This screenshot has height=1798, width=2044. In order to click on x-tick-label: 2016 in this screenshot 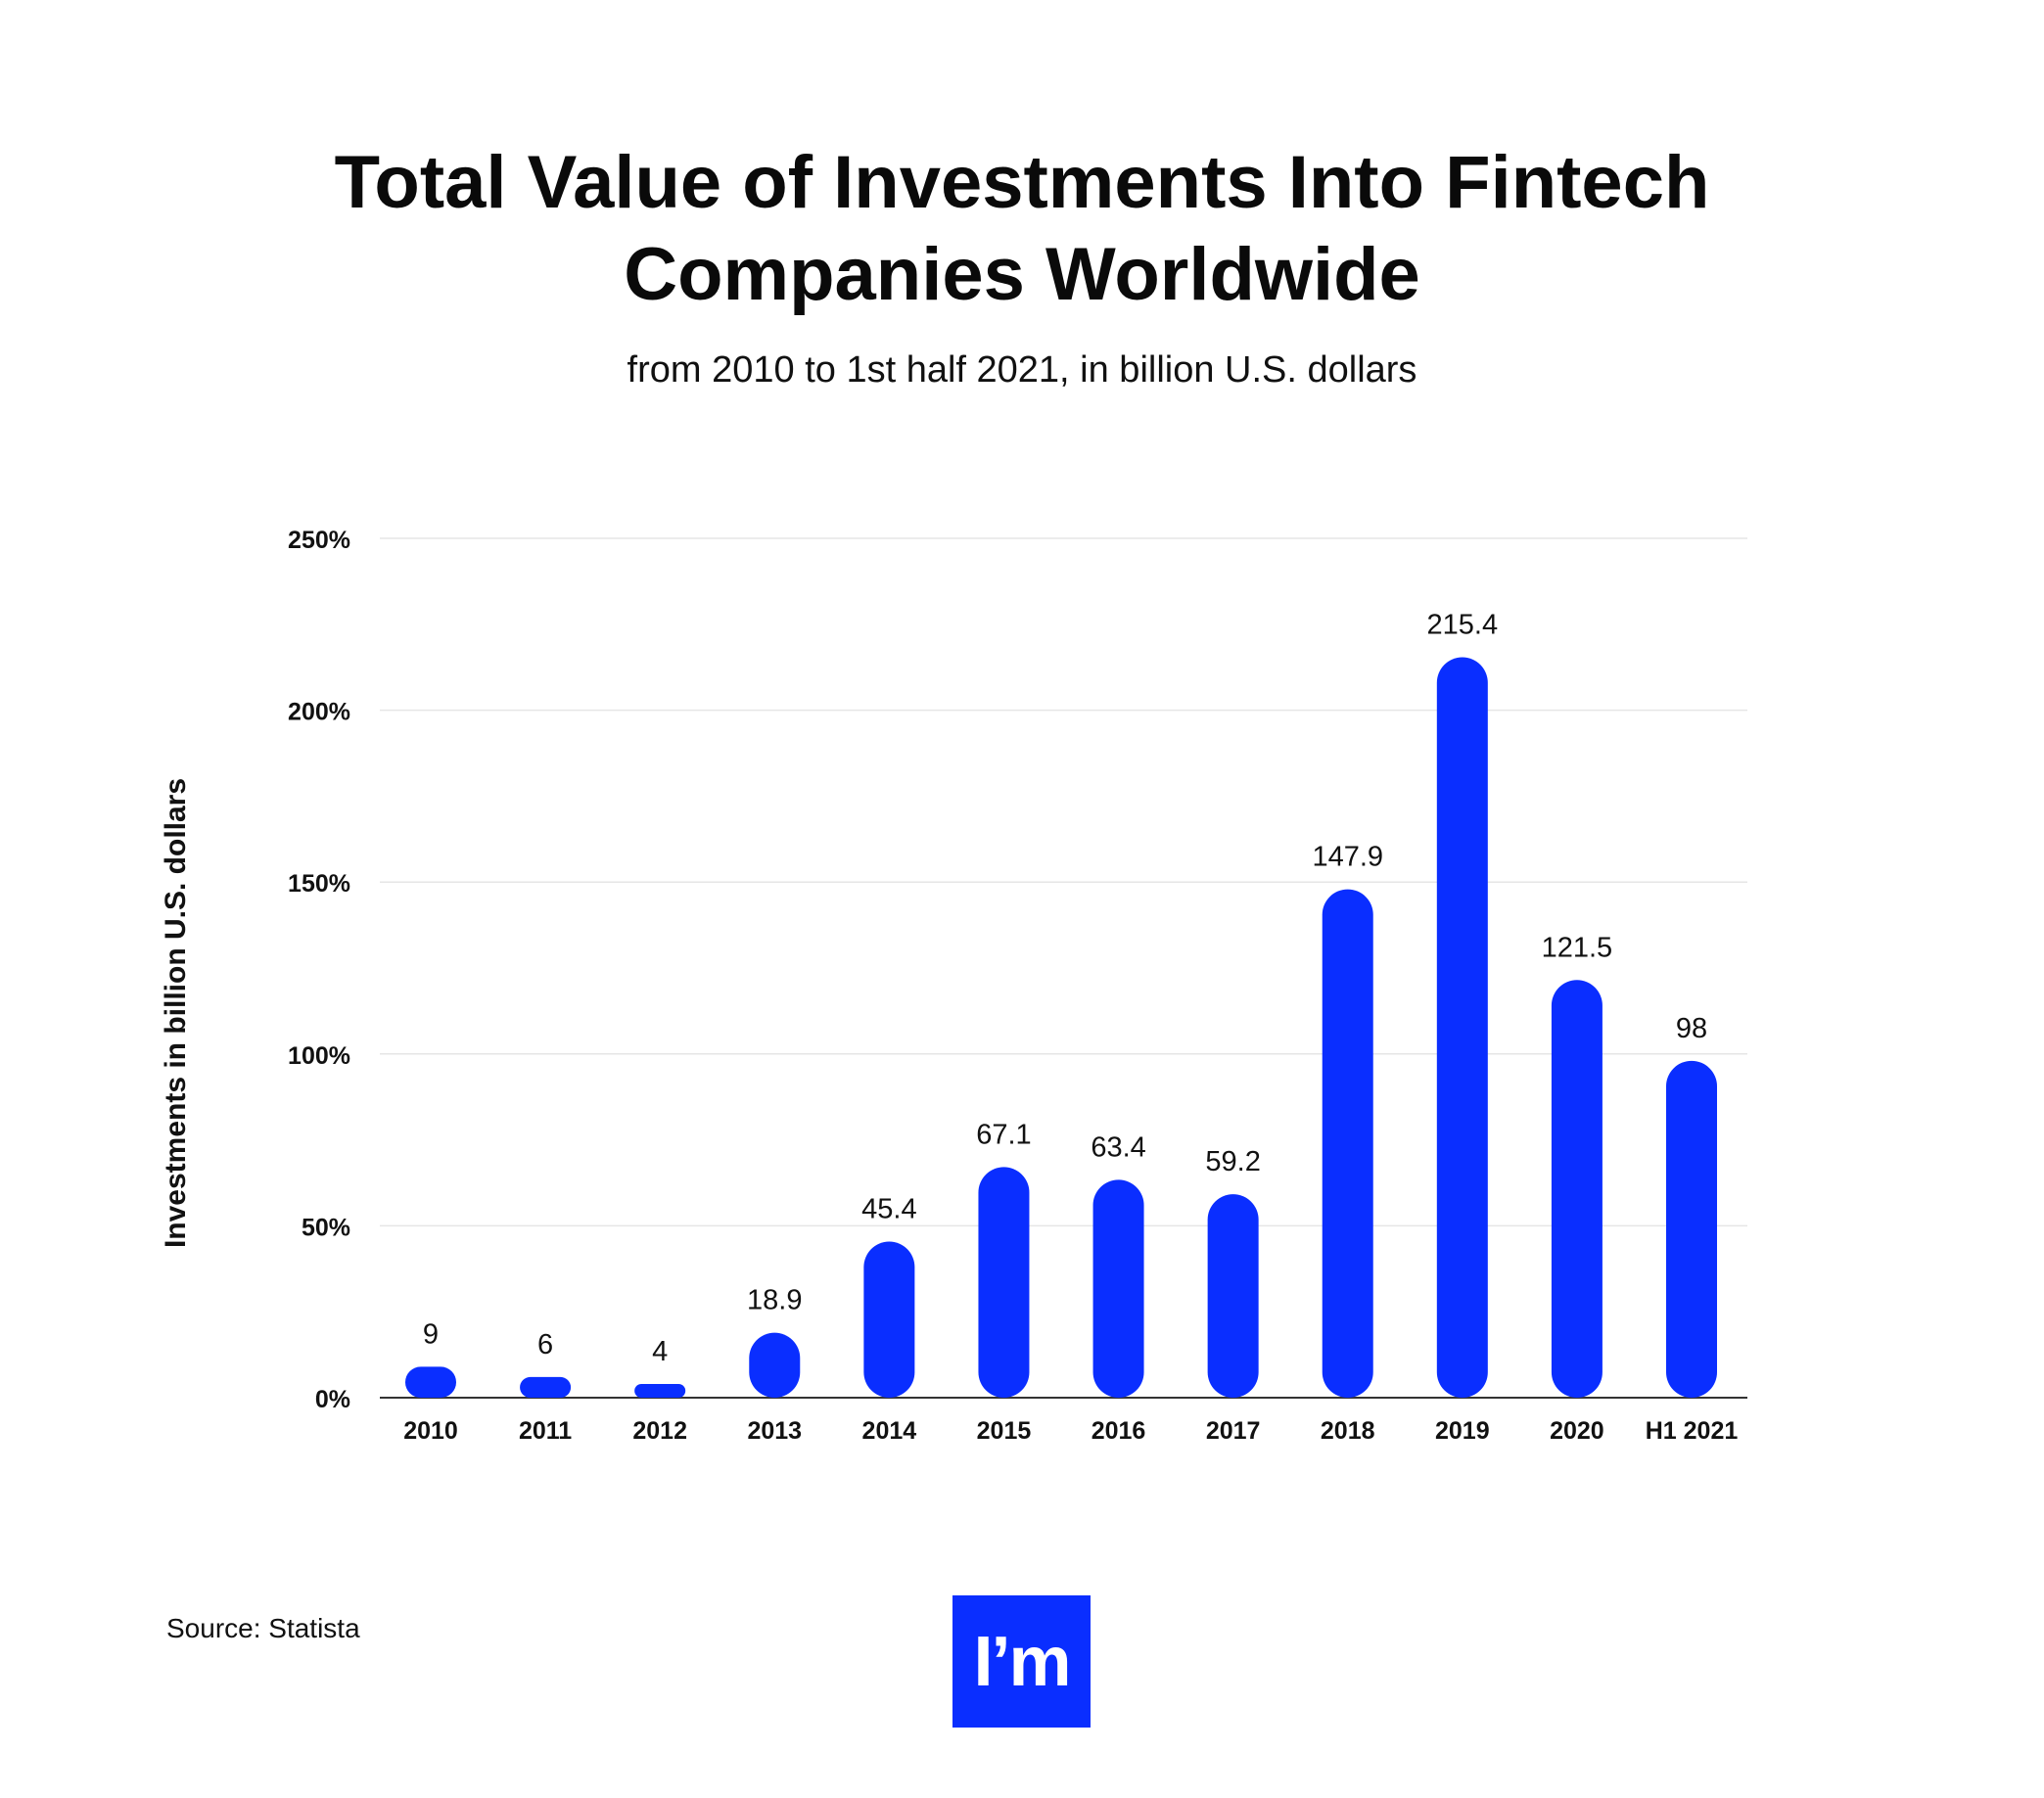, I will do `click(1119, 1431)`.